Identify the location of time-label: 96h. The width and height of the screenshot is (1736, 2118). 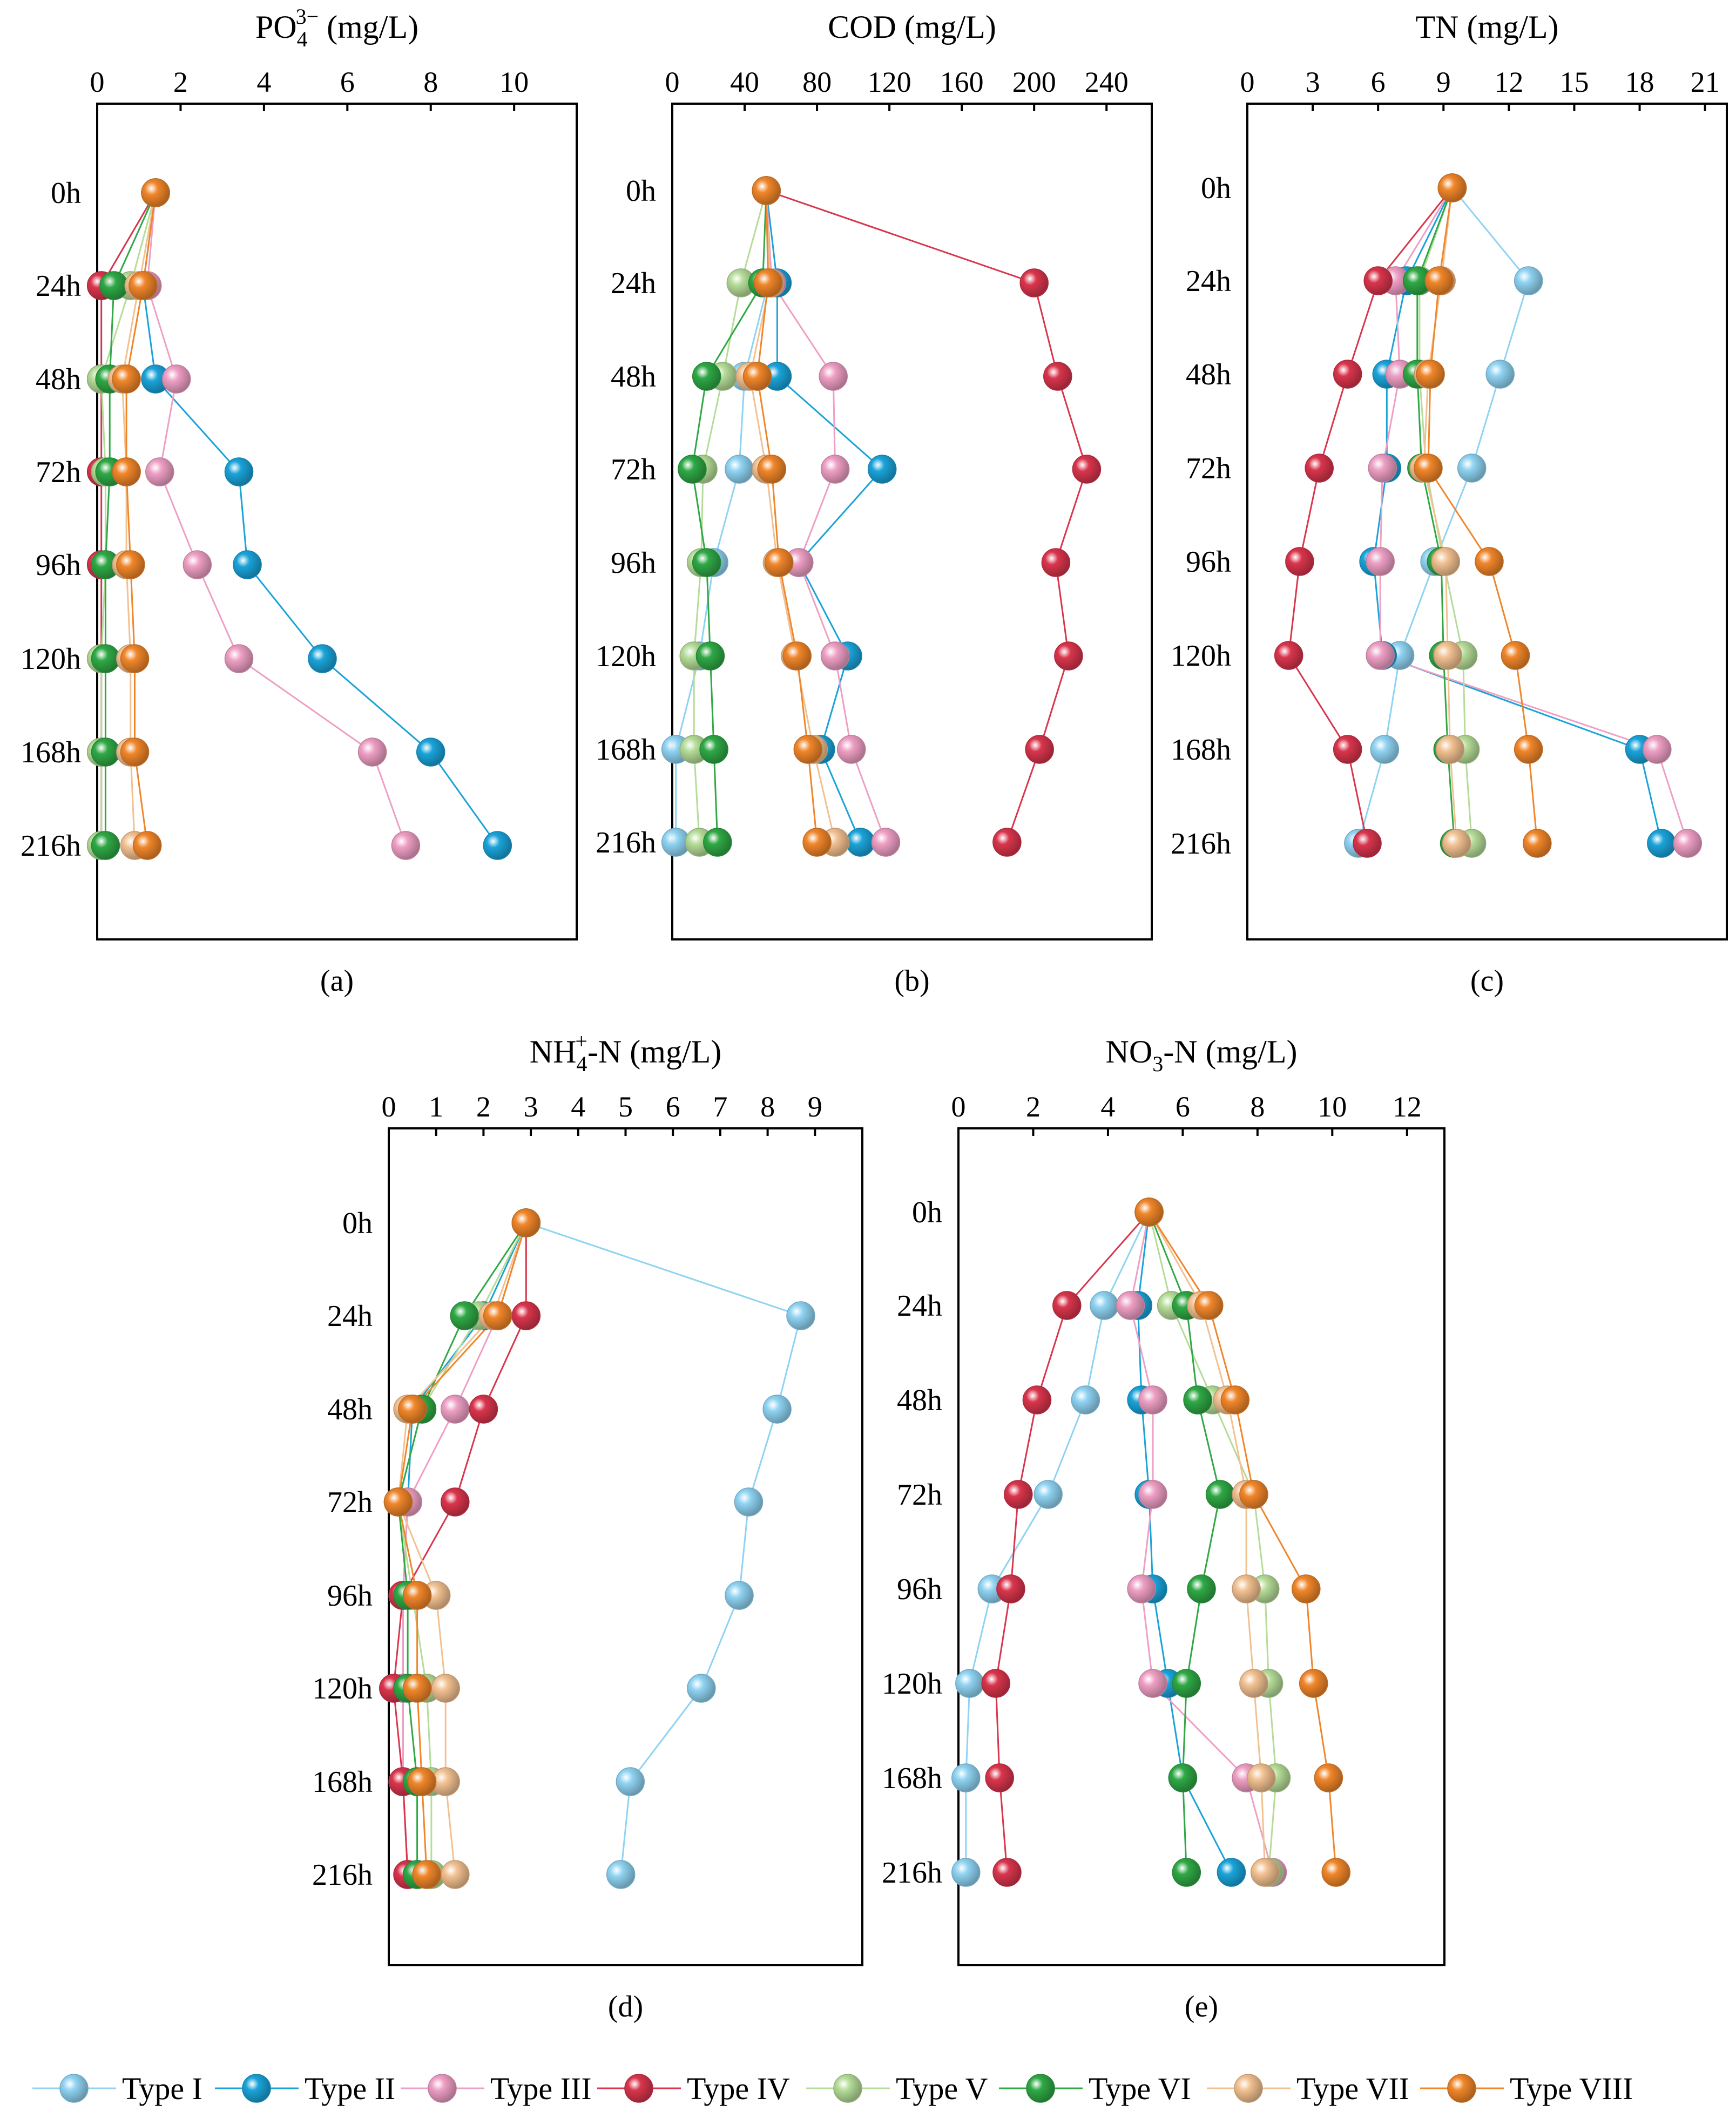
(58, 565).